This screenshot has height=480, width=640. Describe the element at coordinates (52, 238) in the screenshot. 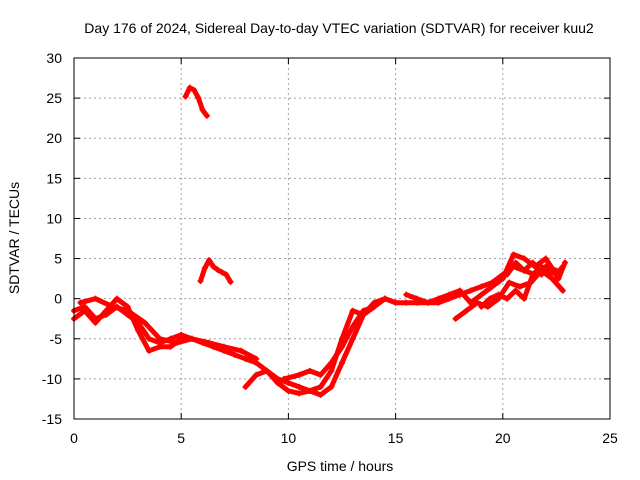

I see `y-tick-labels: -15 -10 -5 0 5 10 15 20 25 30` at that location.